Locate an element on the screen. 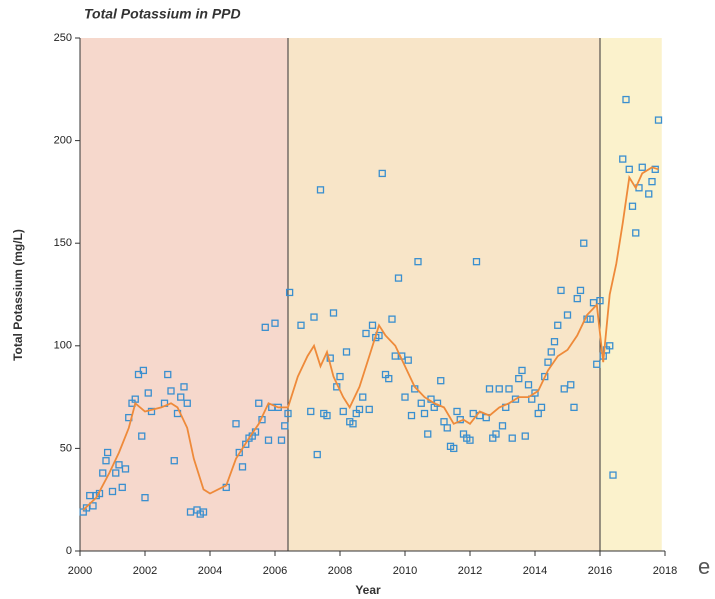 This screenshot has width=715, height=599. x-tick-label: 2004 is located at coordinates (210, 571).